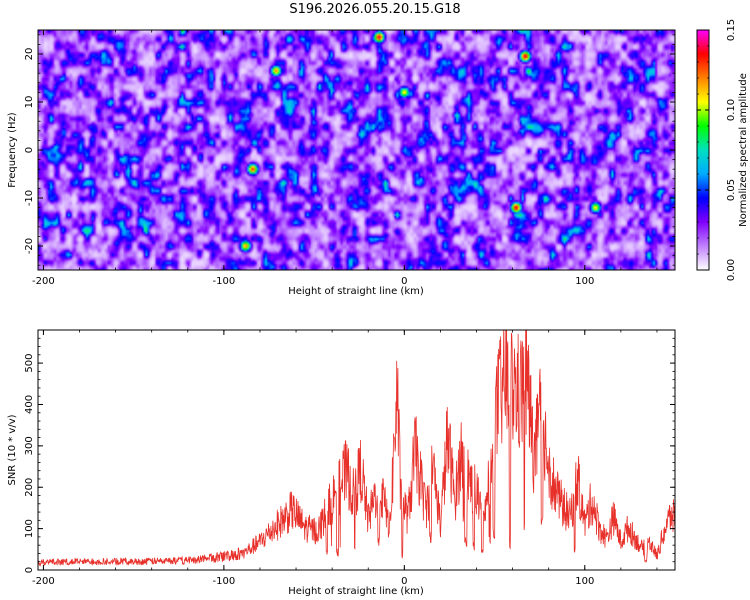 This screenshot has height=600, width=750. What do you see at coordinates (356, 291) in the screenshot?
I see `spectrogram-x-axis-label: Height of straight line (km)` at bounding box center [356, 291].